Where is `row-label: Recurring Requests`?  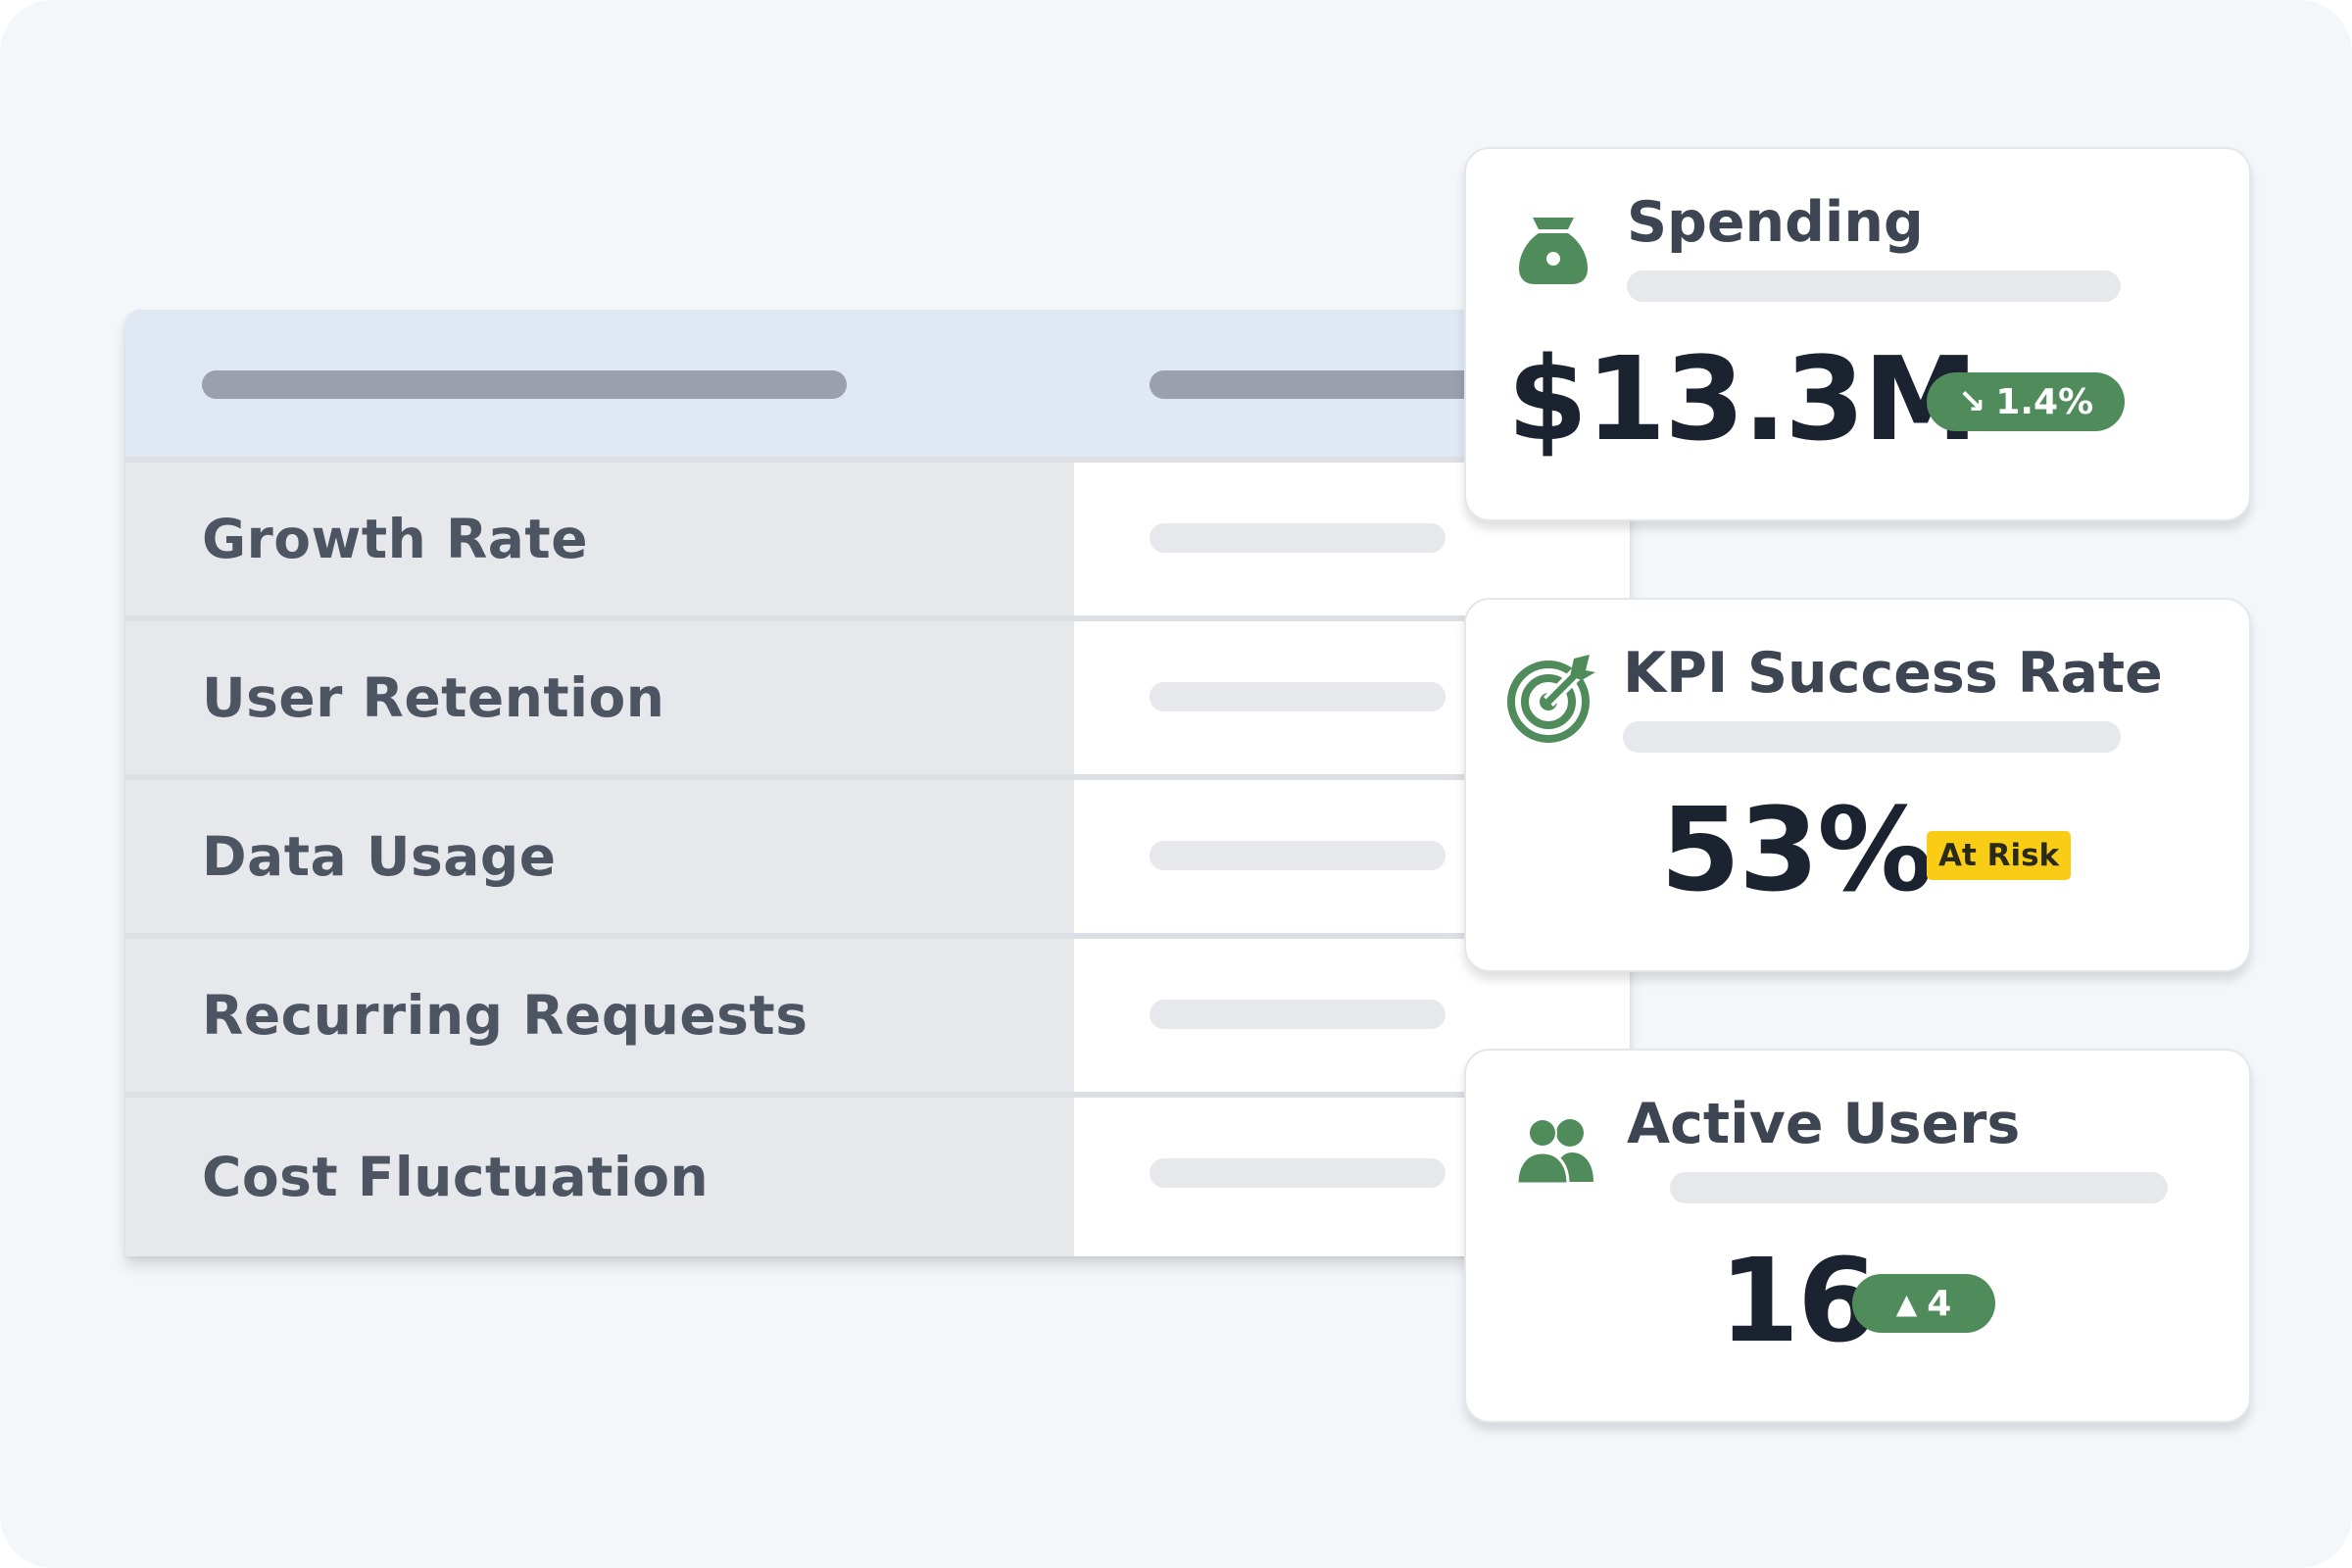
row-label: Recurring Requests is located at coordinates (505, 1015).